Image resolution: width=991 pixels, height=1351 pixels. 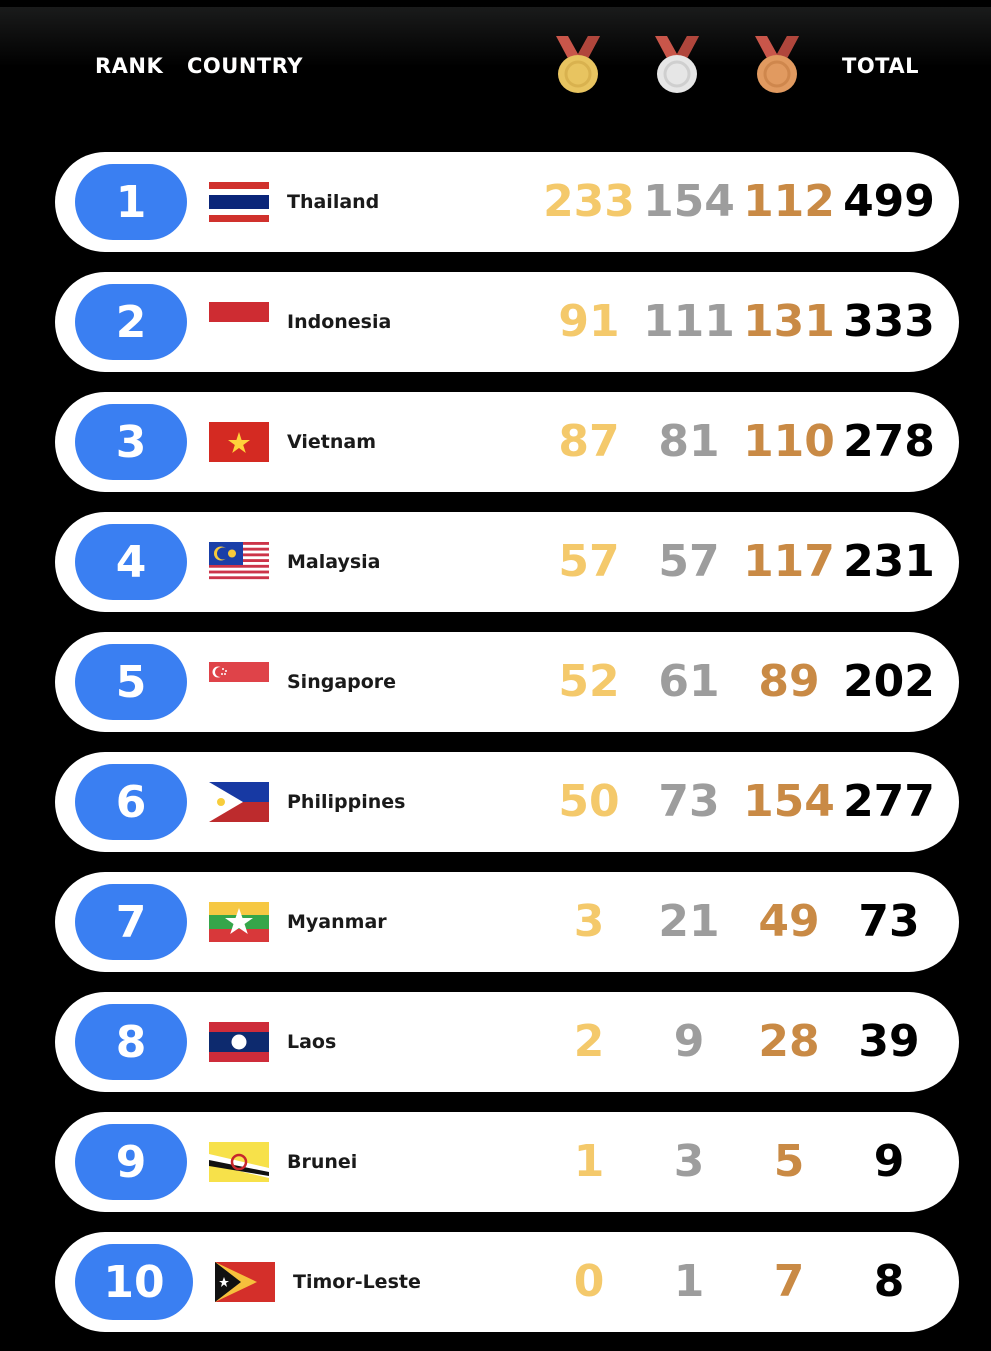 What do you see at coordinates (129, 66) in the screenshot?
I see `rank-header: RANK` at bounding box center [129, 66].